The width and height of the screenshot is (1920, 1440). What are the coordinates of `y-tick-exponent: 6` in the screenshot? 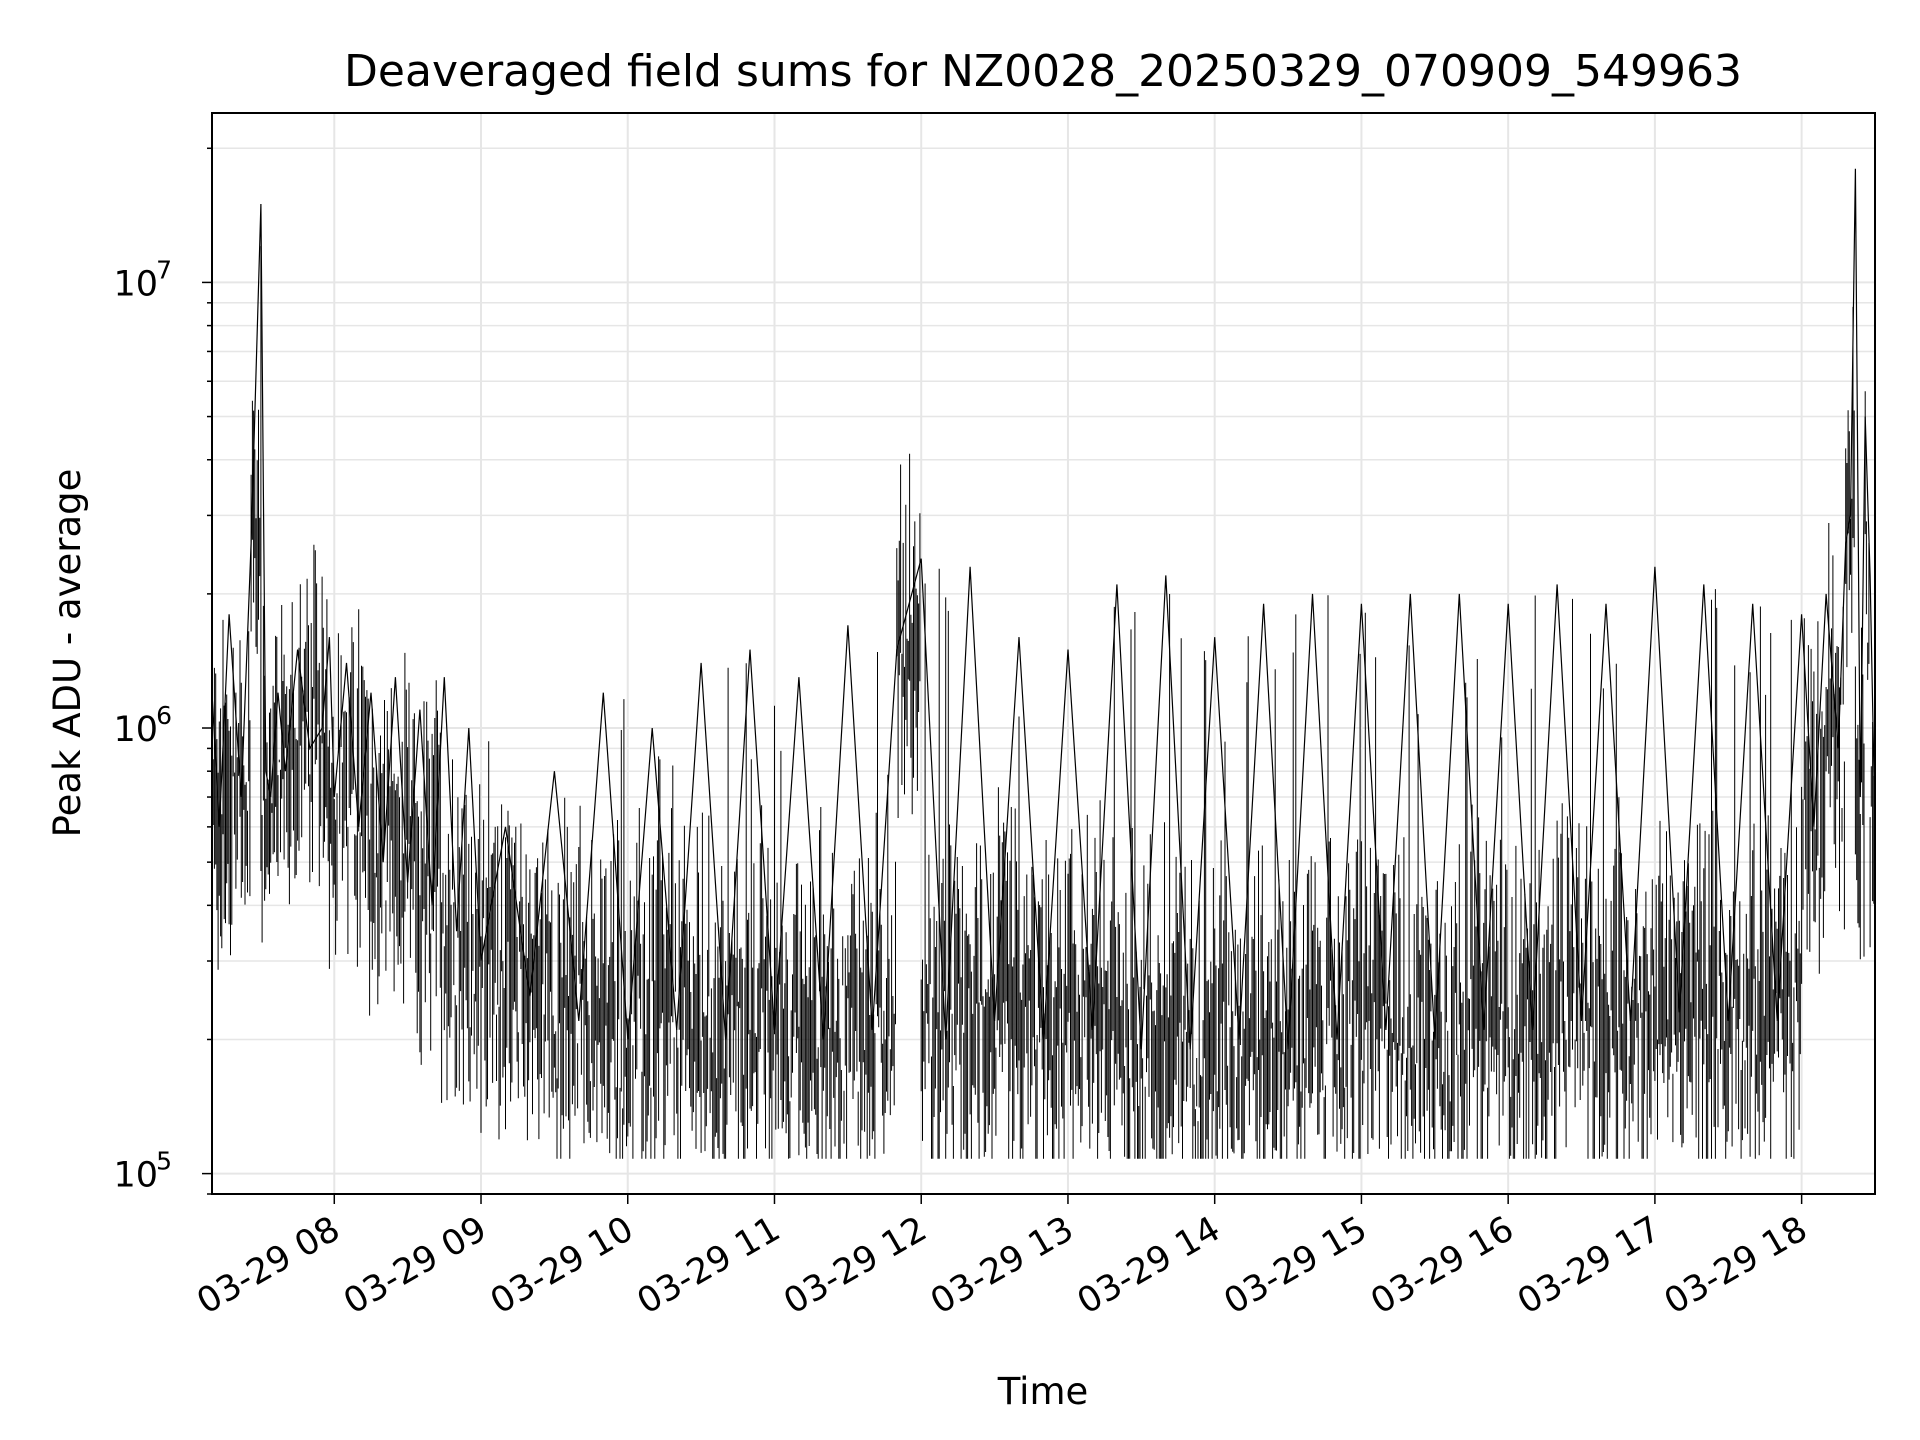 It's located at (164, 715).